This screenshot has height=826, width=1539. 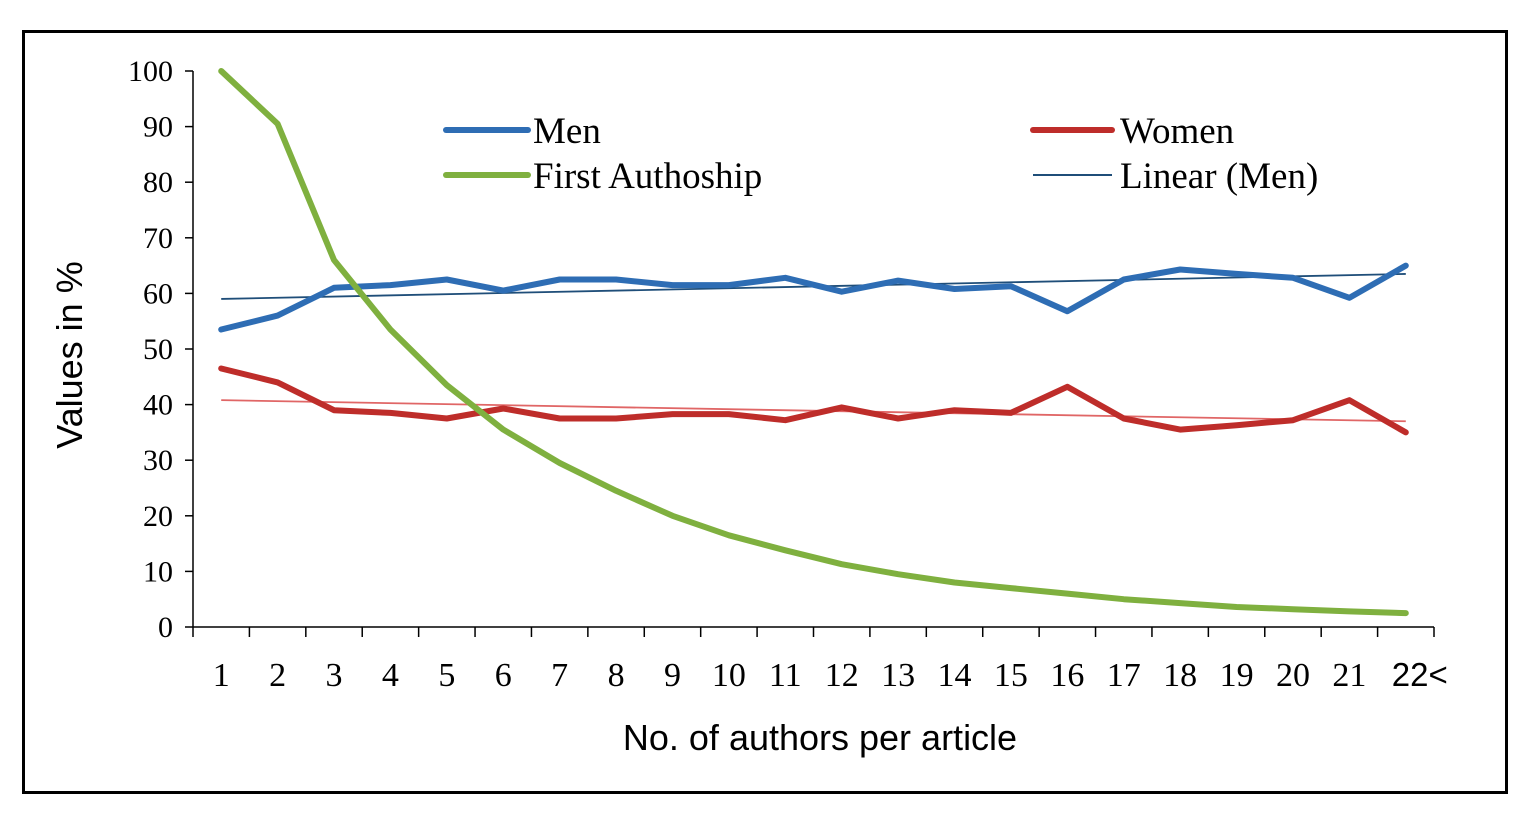 I want to click on x-tick-label: 4, so click(x=390, y=675).